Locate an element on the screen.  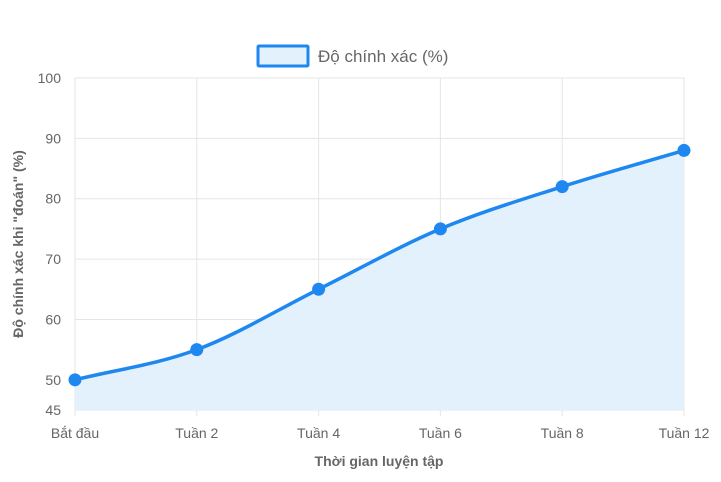
x-axis-ticks: Bắt đầu Tuần 2 Tuần 4 Tuần 6 Tuần 8 Tuần 12 is located at coordinates (380, 433).